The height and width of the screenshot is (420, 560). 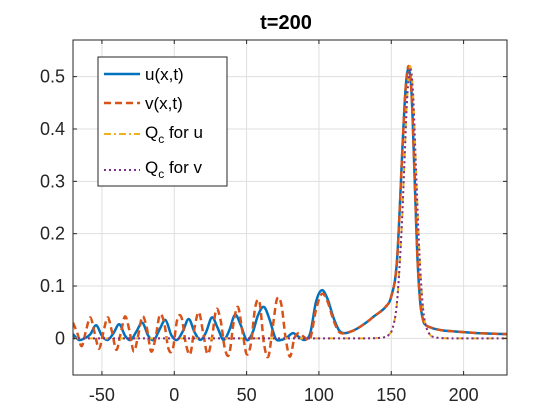 I want to click on x-tick-label: 200, so click(x=464, y=395).